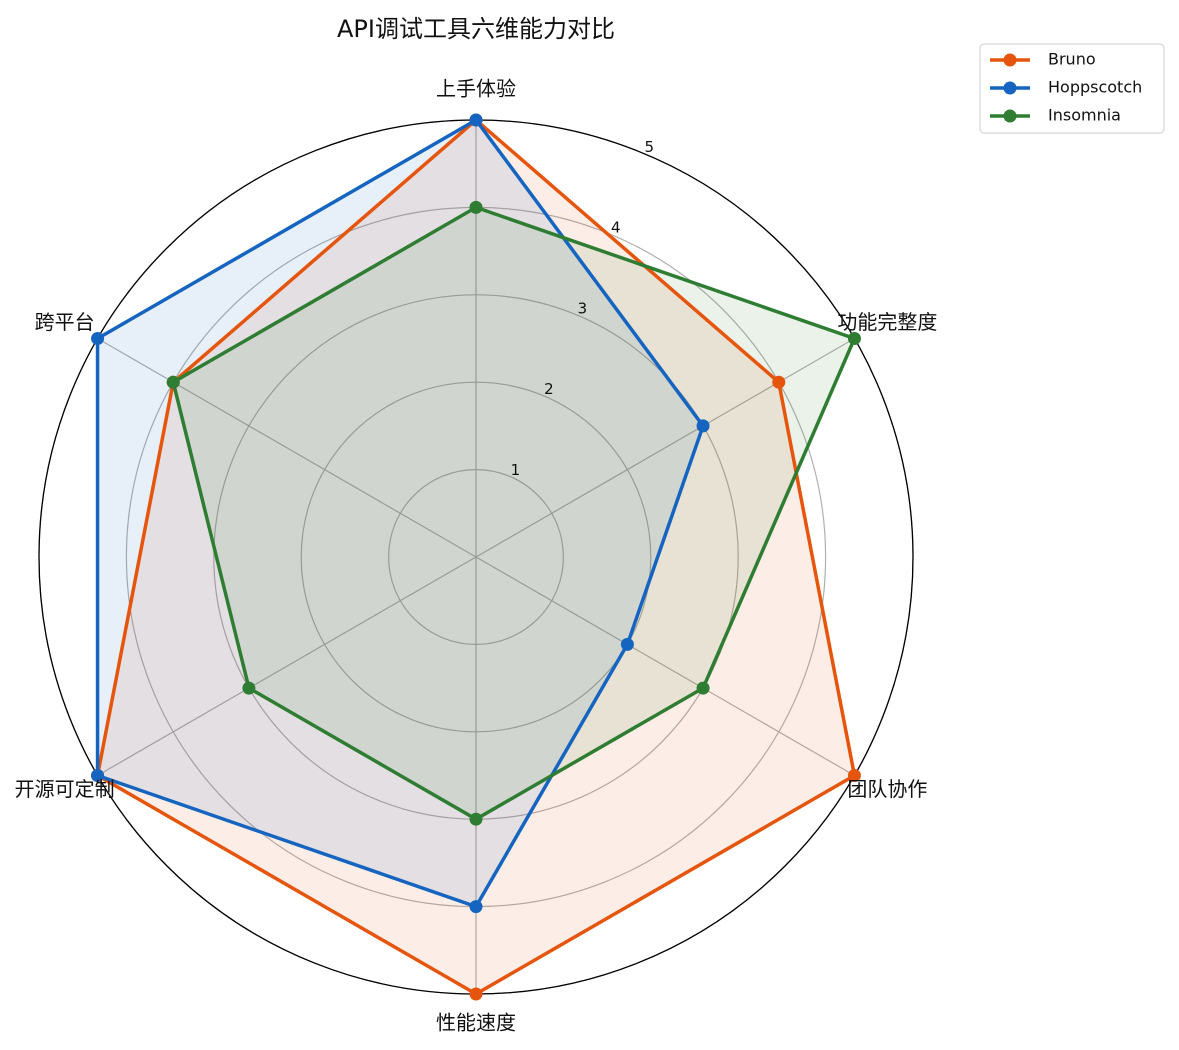  I want to click on r-tick-label: 2, so click(549, 389).